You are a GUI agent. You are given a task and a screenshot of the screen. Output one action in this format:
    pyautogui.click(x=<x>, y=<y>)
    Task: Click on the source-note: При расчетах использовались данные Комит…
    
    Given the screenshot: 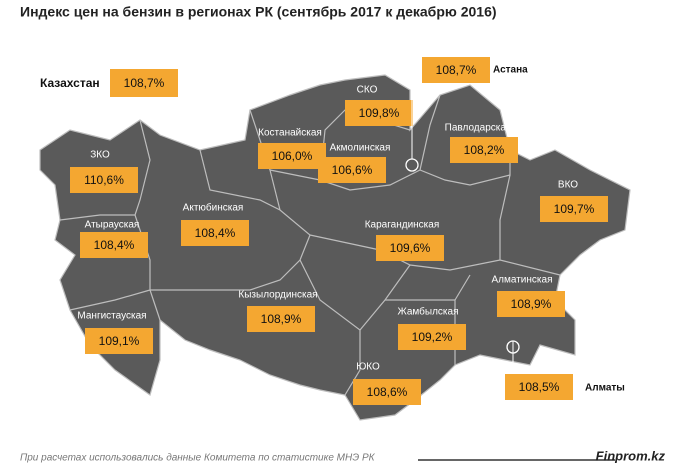 What is the action you would take?
    pyautogui.click(x=198, y=458)
    